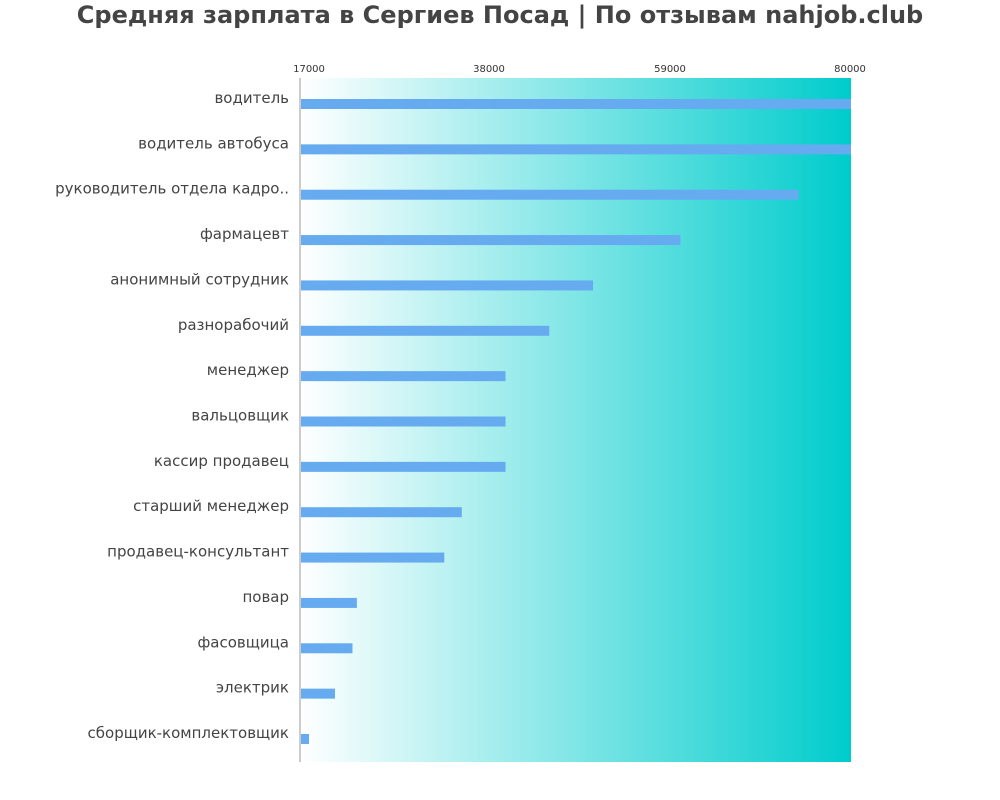 The width and height of the screenshot is (1000, 800). What do you see at coordinates (265, 597) in the screenshot?
I see `category-label: повар` at bounding box center [265, 597].